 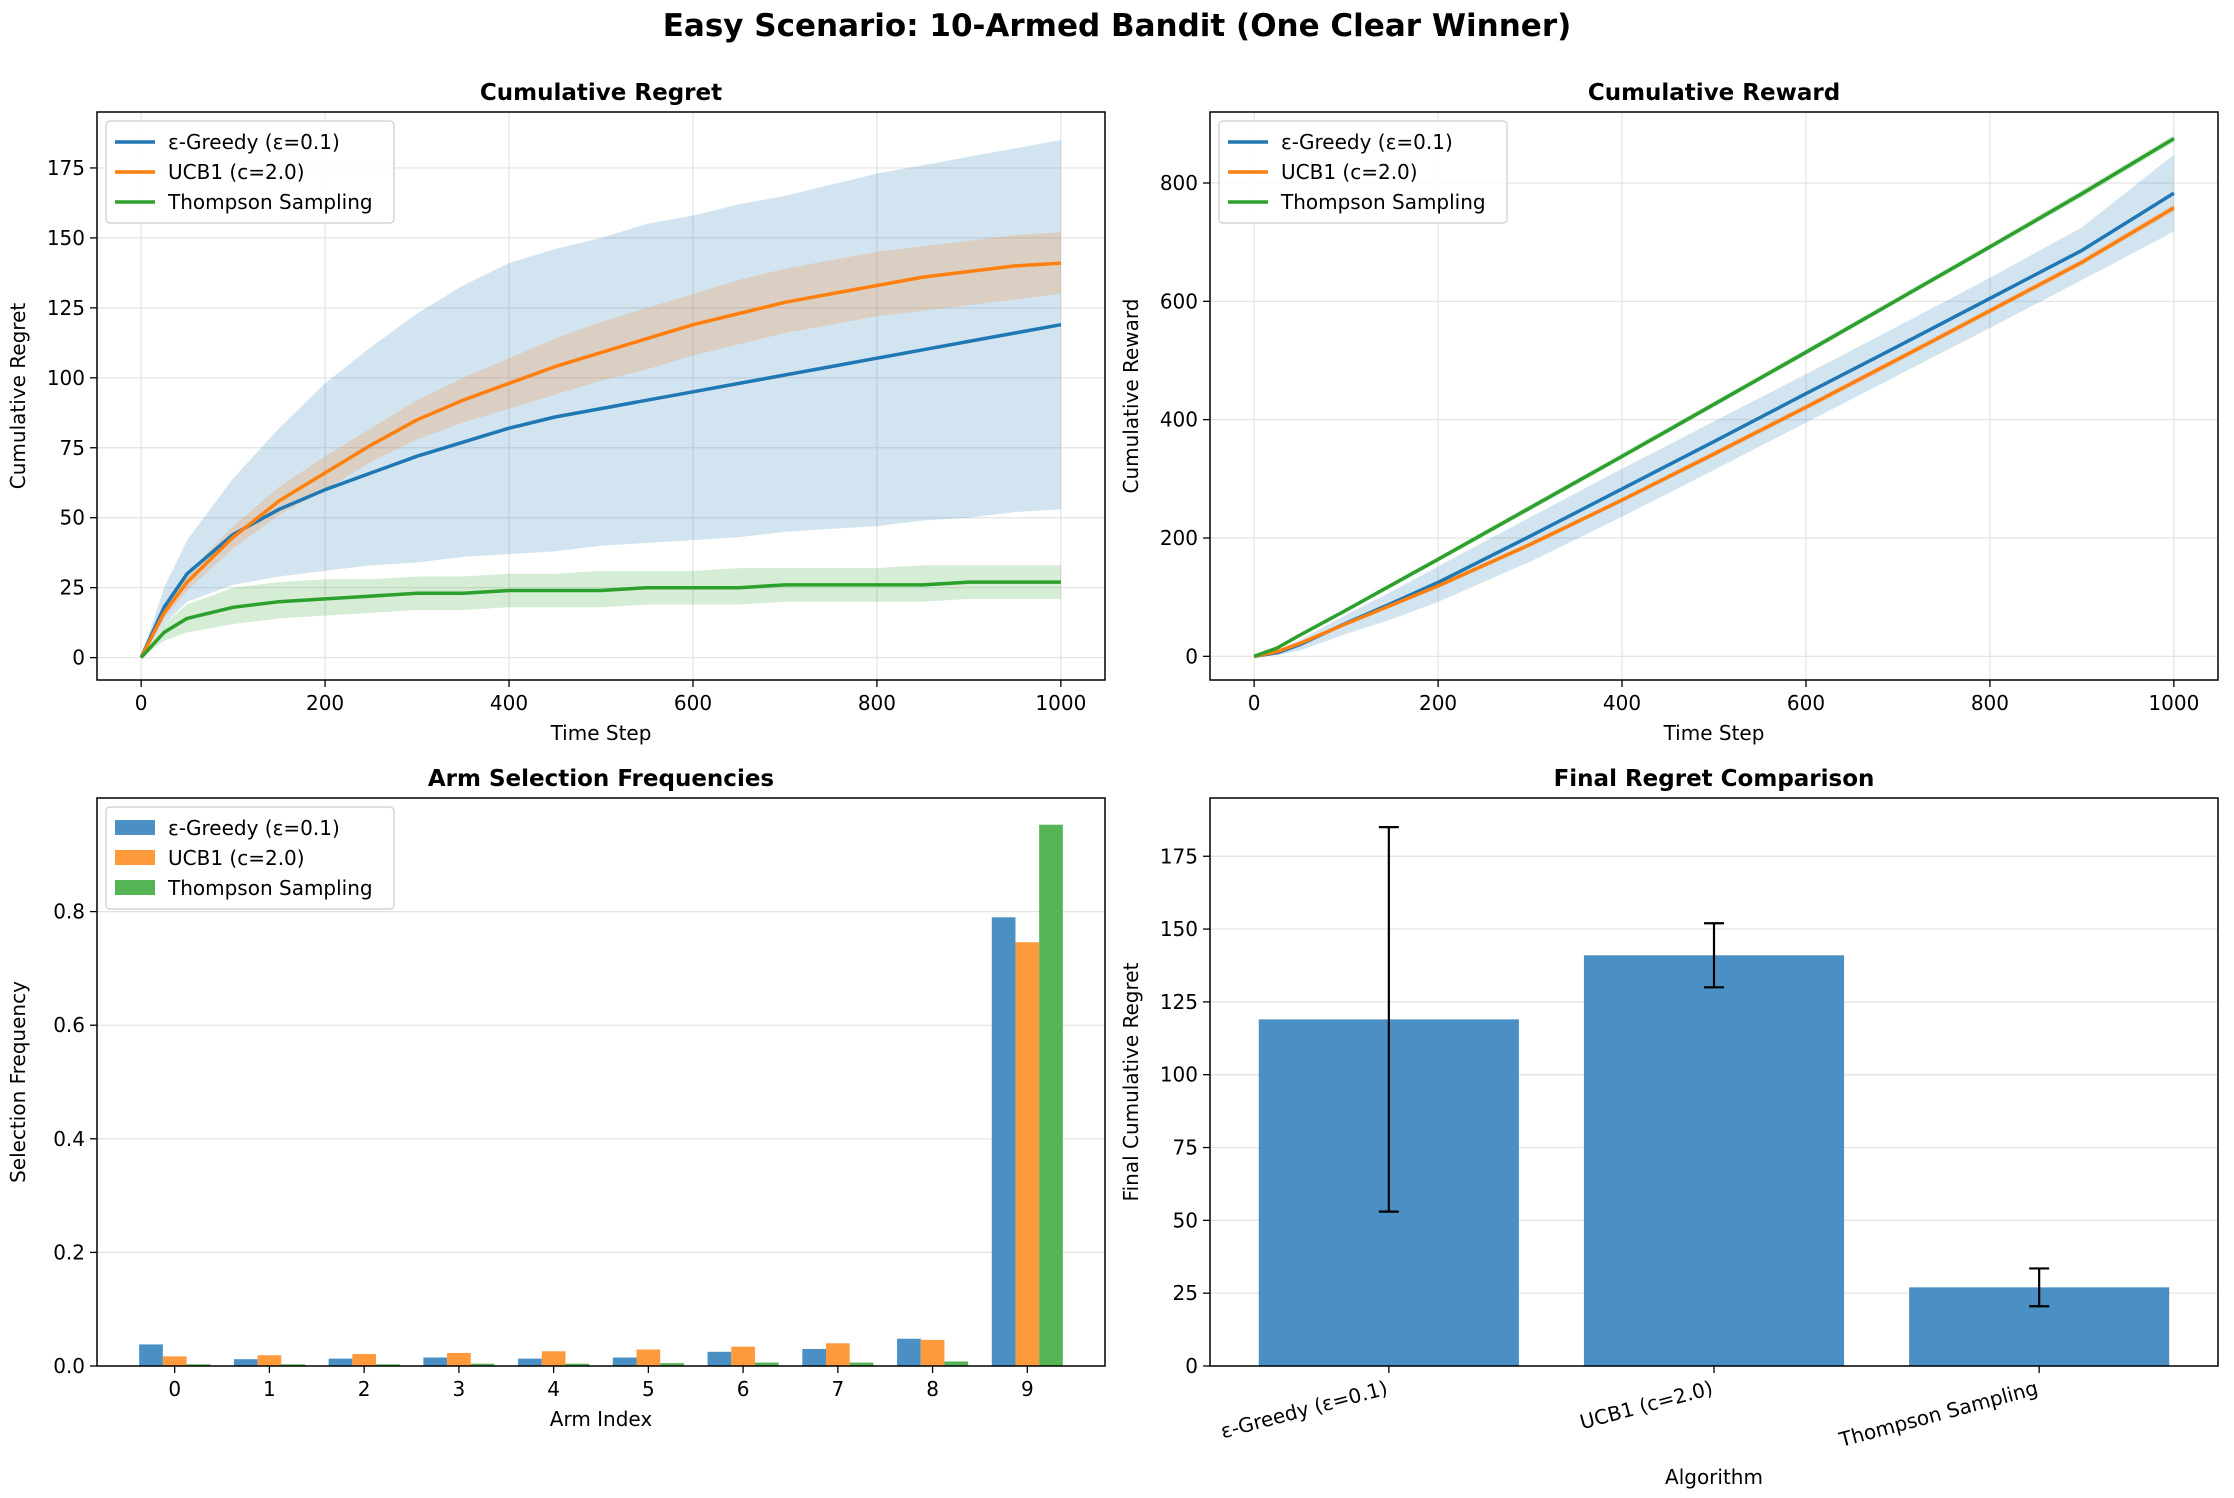 I want to click on y-tick-label: 125, so click(x=66, y=308).